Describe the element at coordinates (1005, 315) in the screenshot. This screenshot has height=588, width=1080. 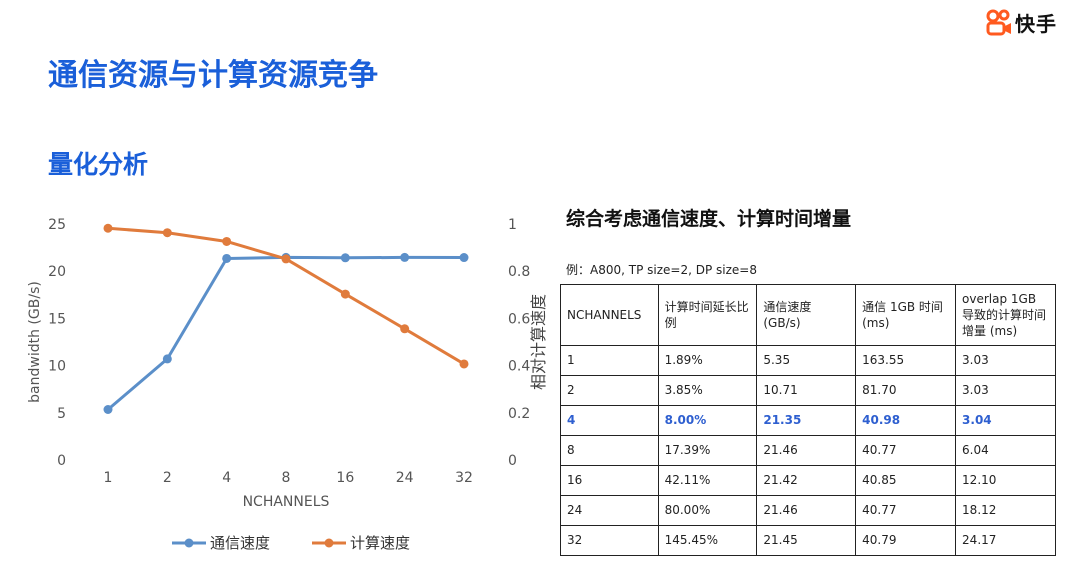
I see `header-cell: overlap 1GB 导致的计算时间增量 (ms)` at that location.